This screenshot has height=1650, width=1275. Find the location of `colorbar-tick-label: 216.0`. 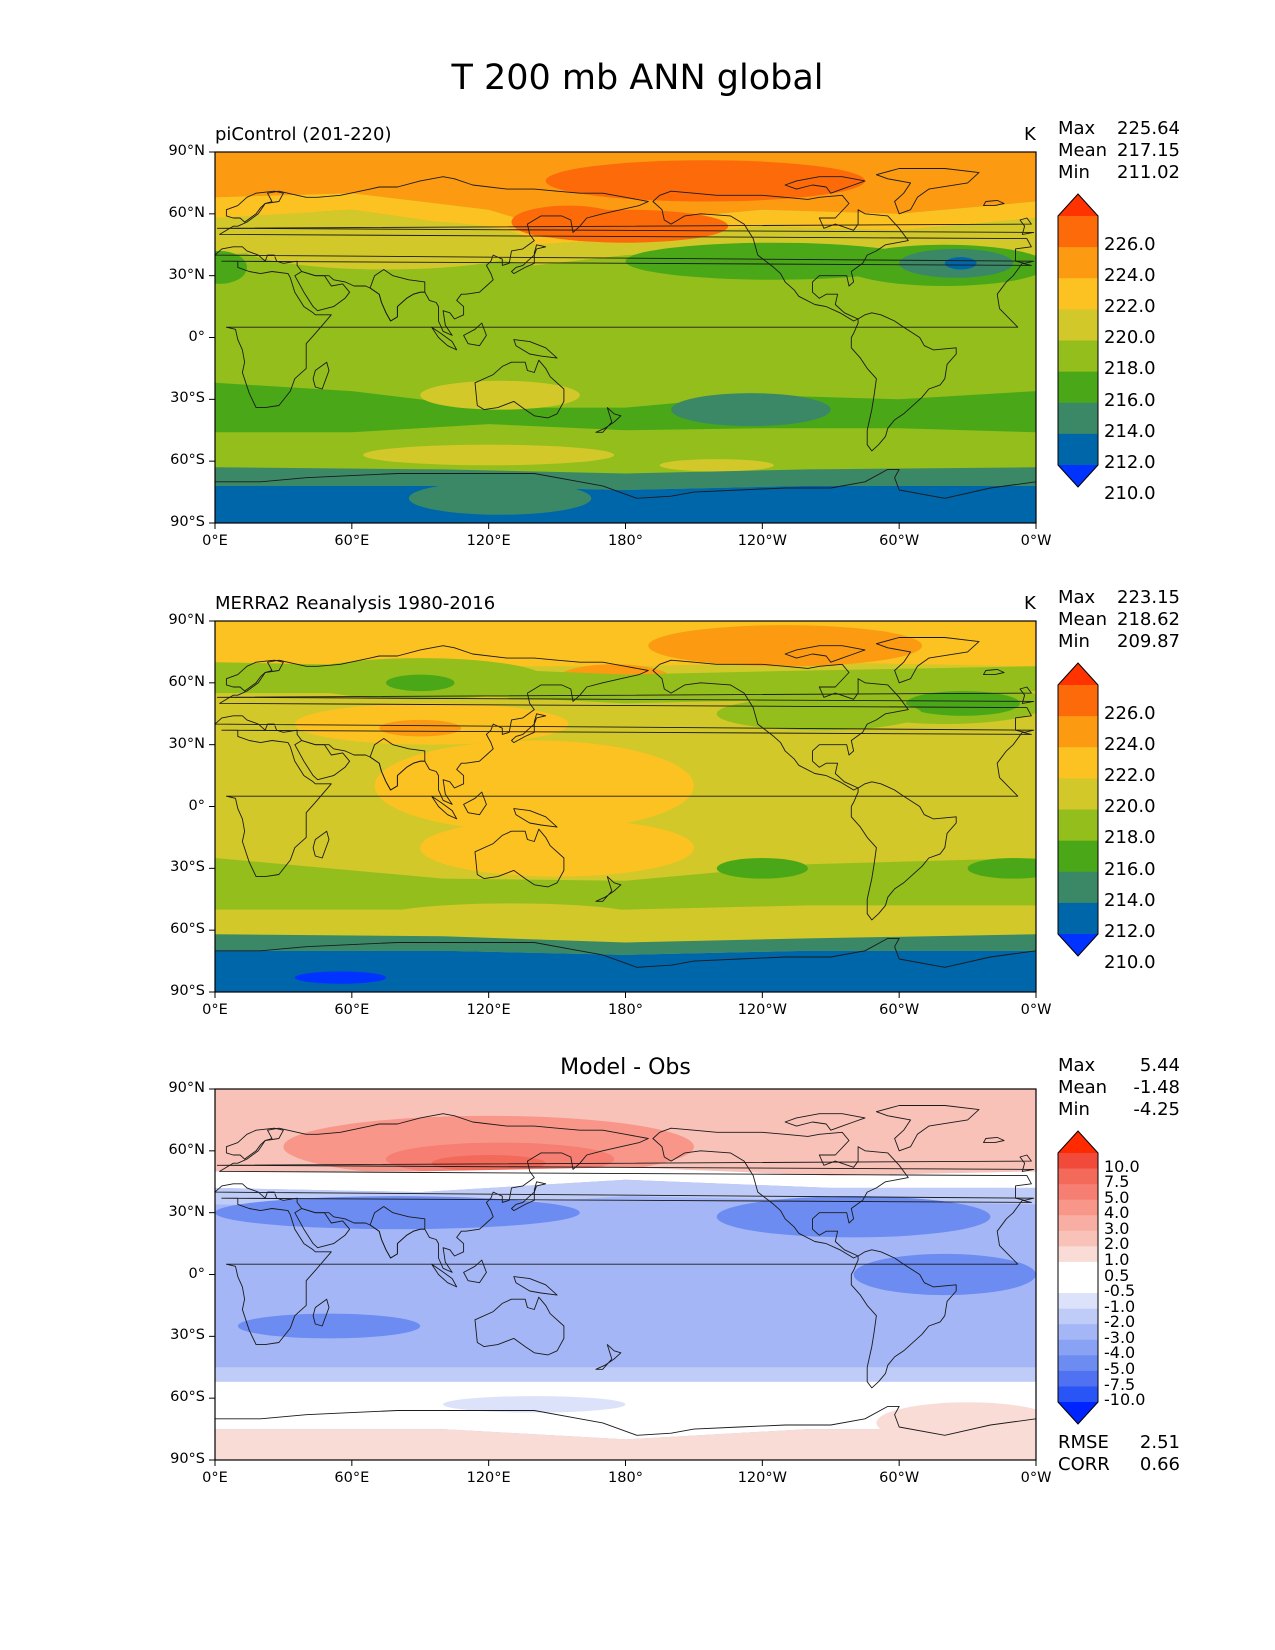

colorbar-tick-label: 216.0 is located at coordinates (1130, 869).